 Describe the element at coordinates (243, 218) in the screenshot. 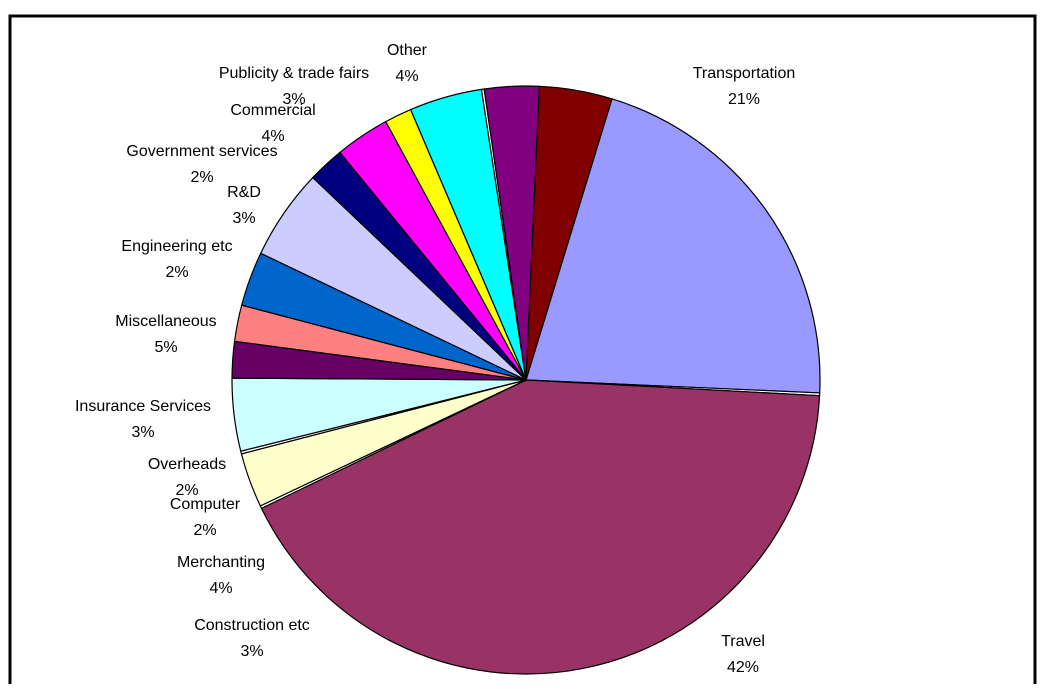

I see `slice-percent-r-d: 3%` at that location.